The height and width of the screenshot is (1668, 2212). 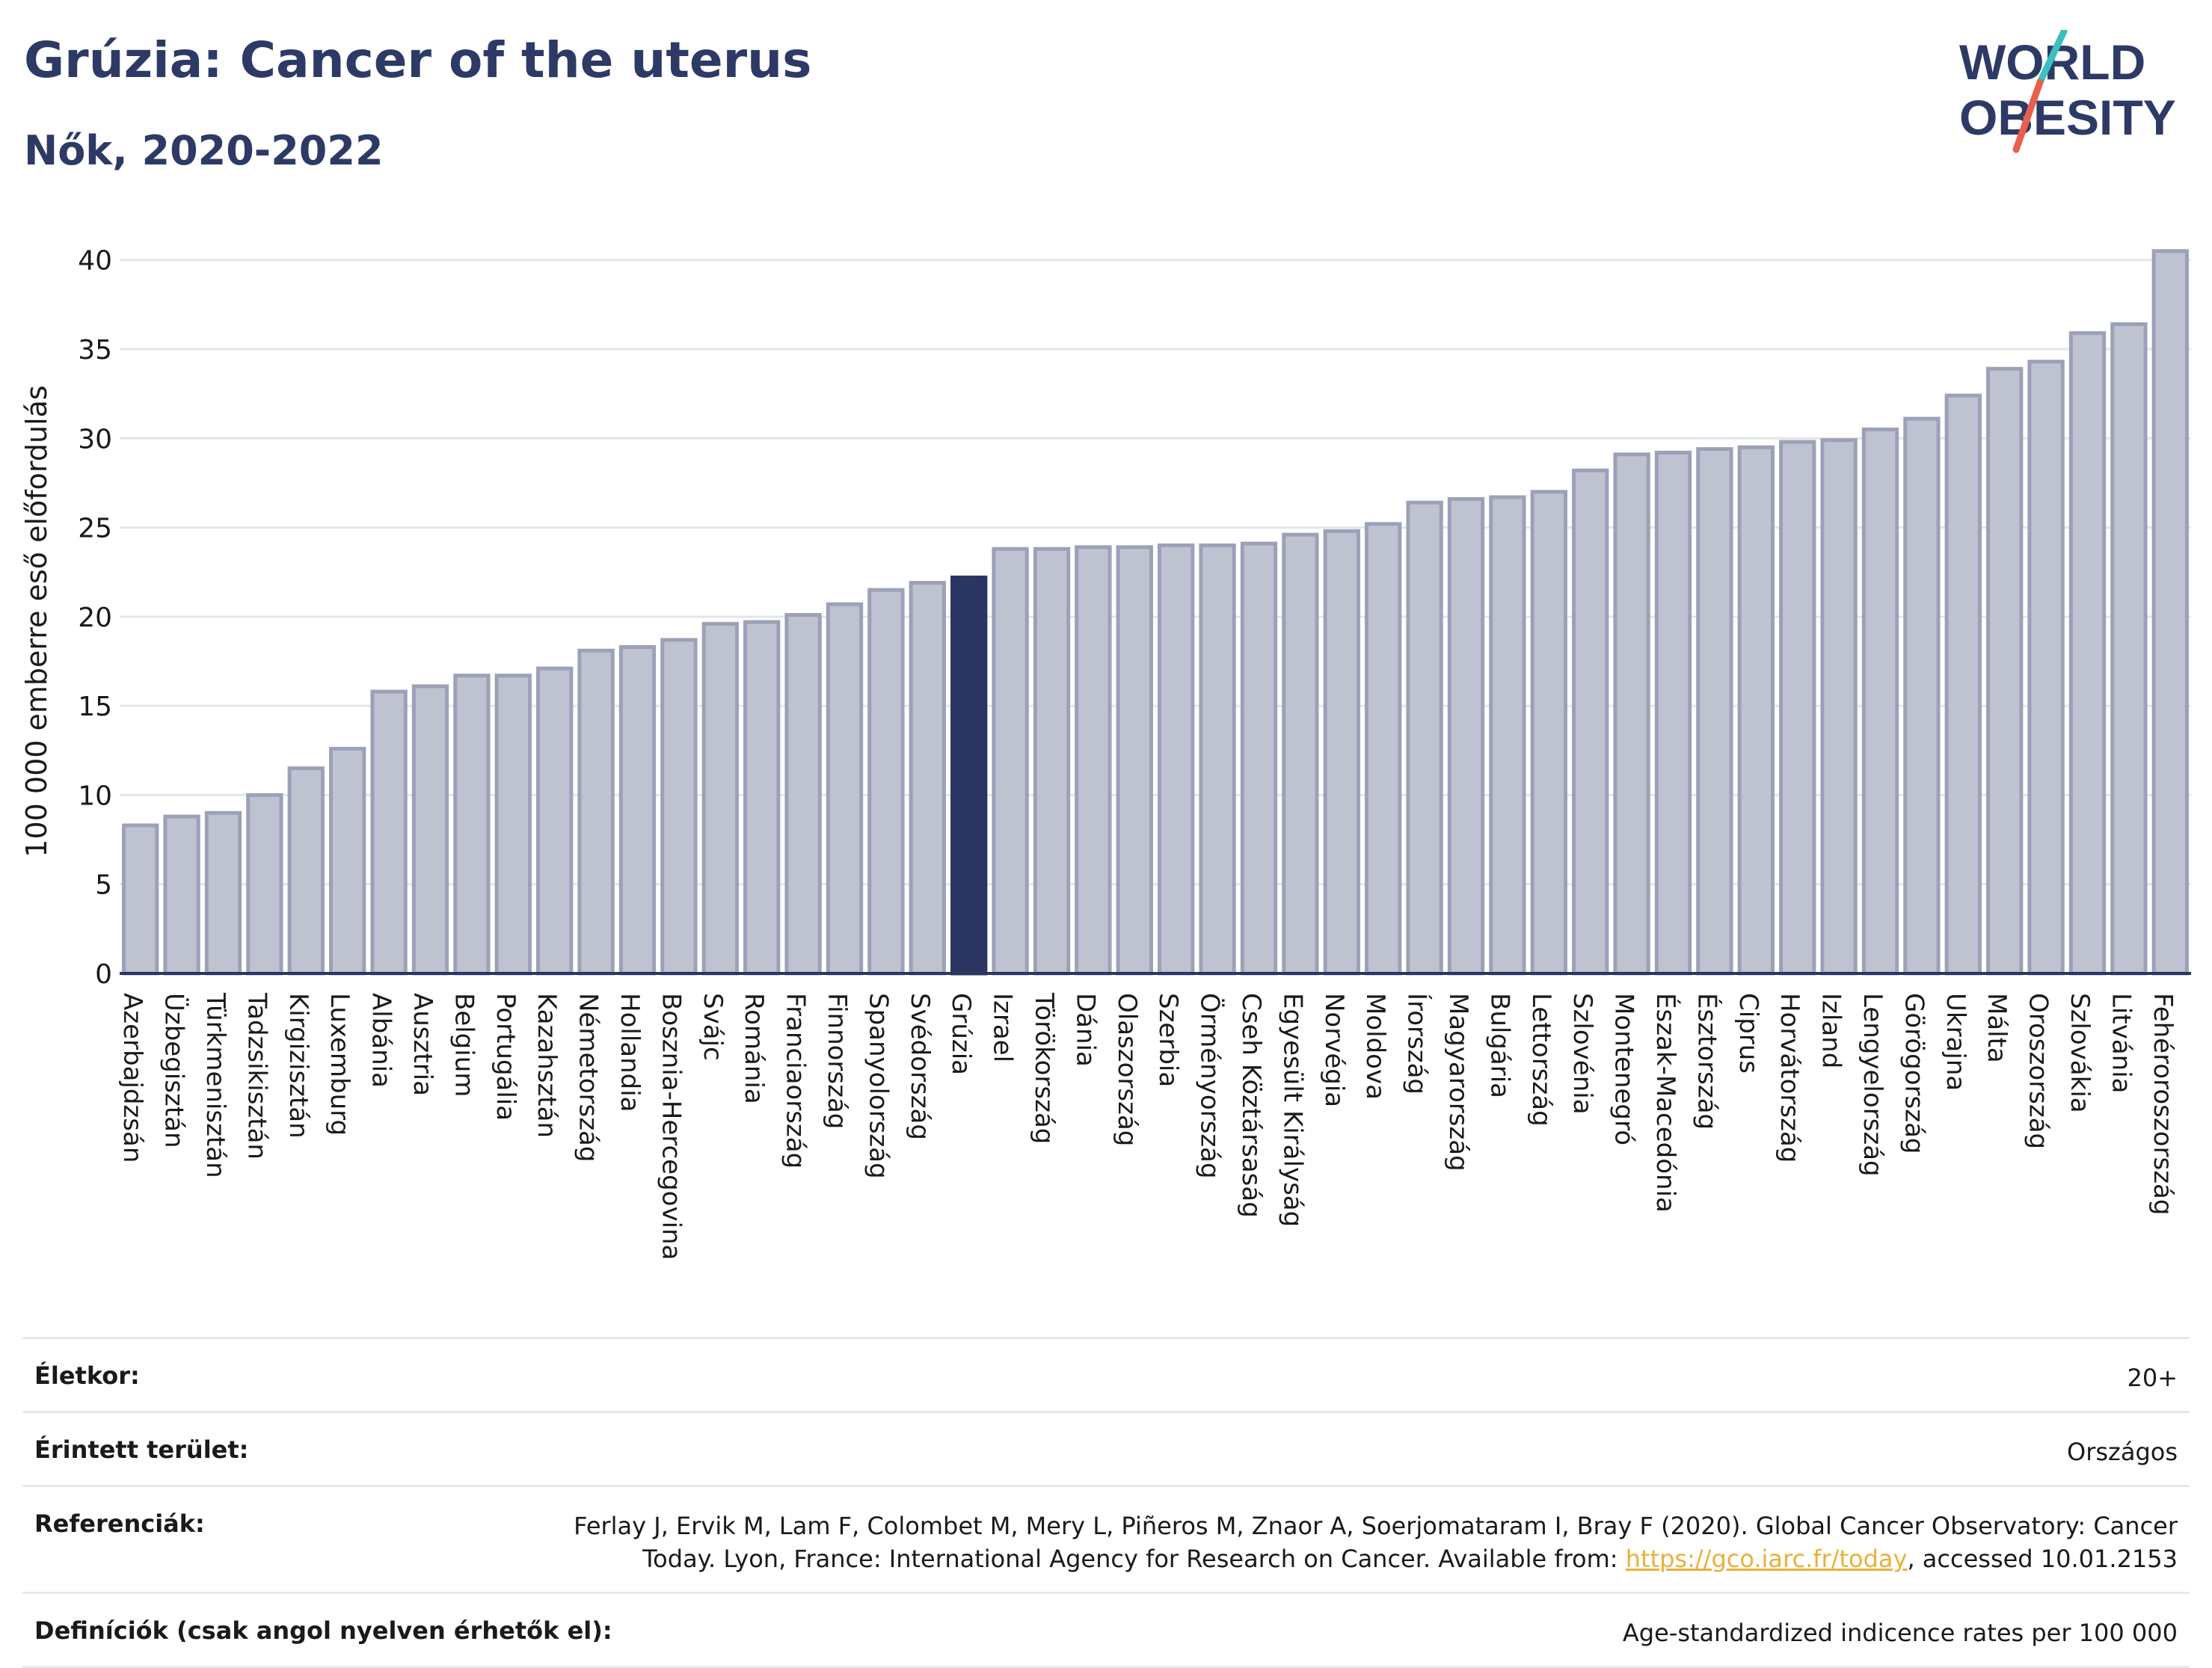 I want to click on bar-Szlovákia, so click(x=2087, y=653).